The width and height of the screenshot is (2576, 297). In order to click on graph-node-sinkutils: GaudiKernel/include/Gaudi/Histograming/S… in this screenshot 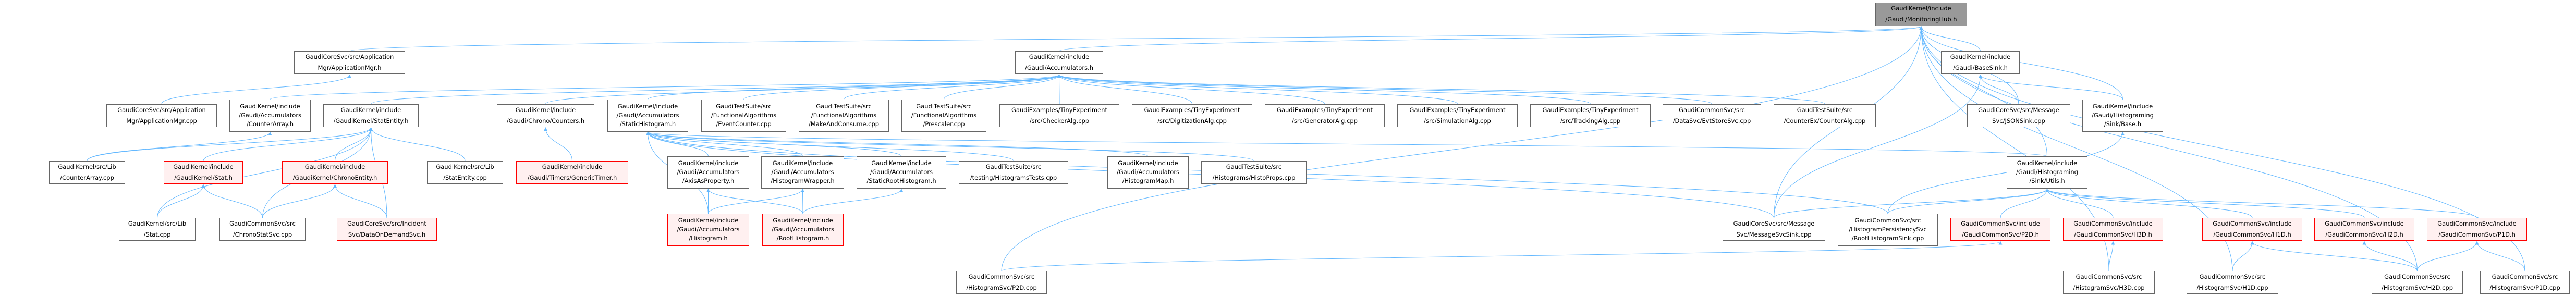, I will do `click(2047, 172)`.